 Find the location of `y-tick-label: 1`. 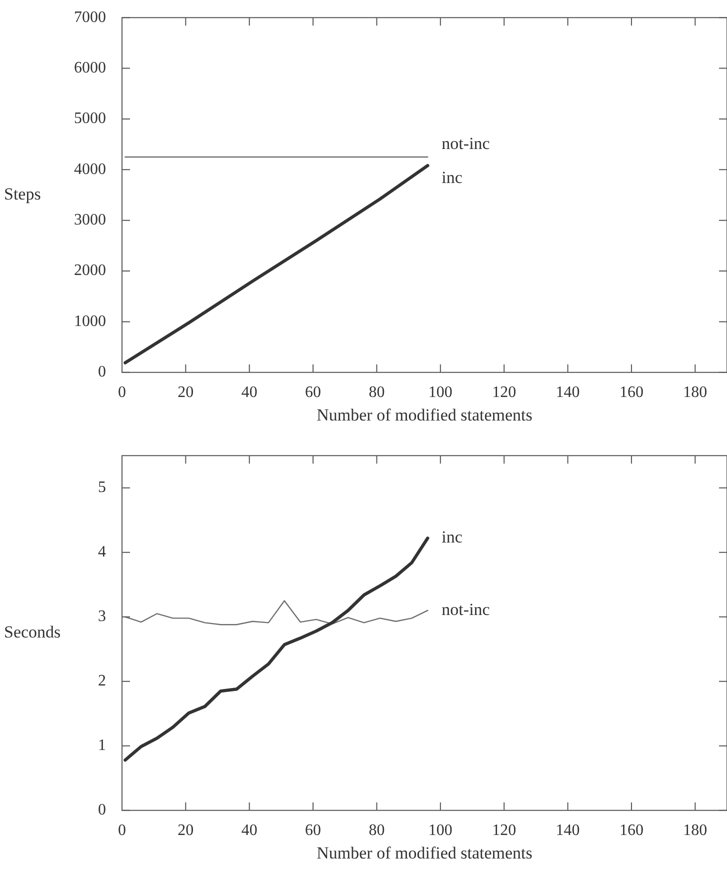

y-tick-label: 1 is located at coordinates (102, 745).